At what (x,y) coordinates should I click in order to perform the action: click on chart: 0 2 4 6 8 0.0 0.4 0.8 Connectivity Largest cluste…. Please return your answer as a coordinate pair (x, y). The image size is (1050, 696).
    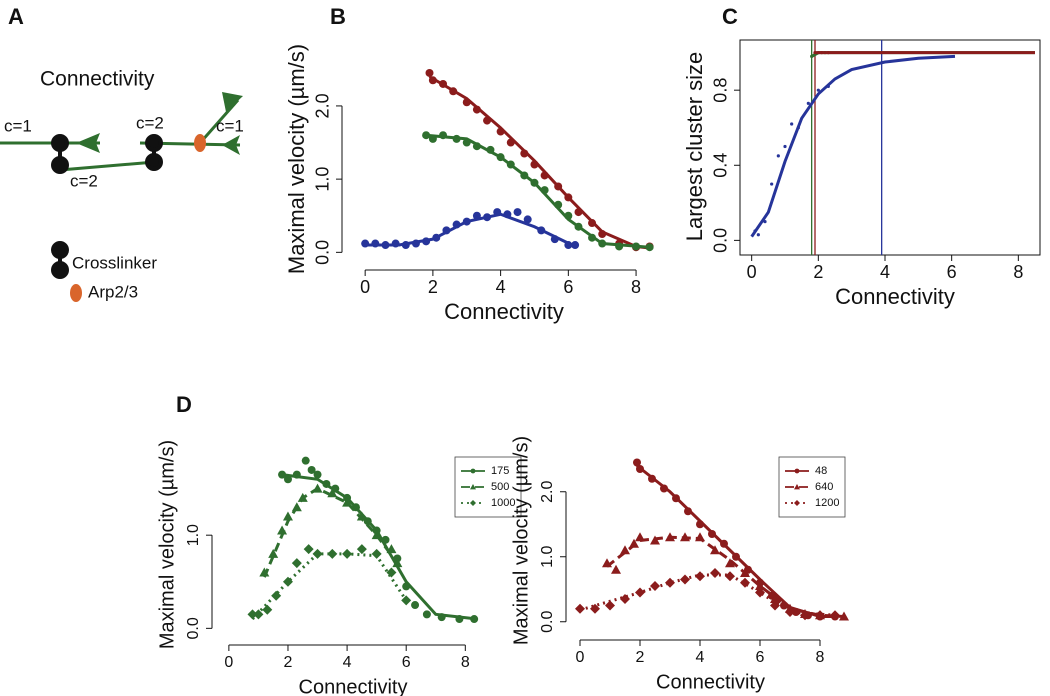
    Looking at the image, I should click on (861, 174).